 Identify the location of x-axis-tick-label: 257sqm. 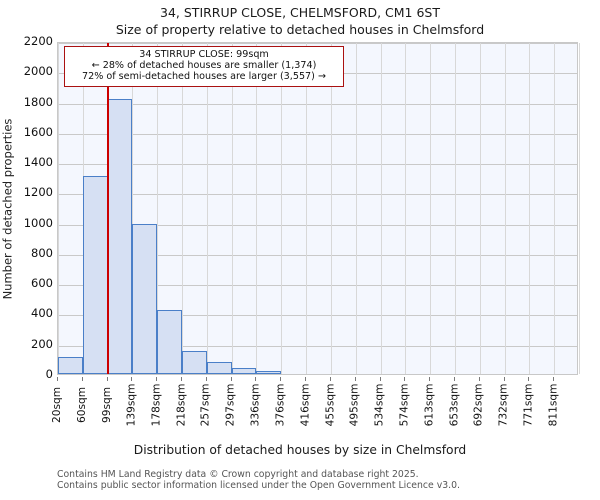
(205, 405).